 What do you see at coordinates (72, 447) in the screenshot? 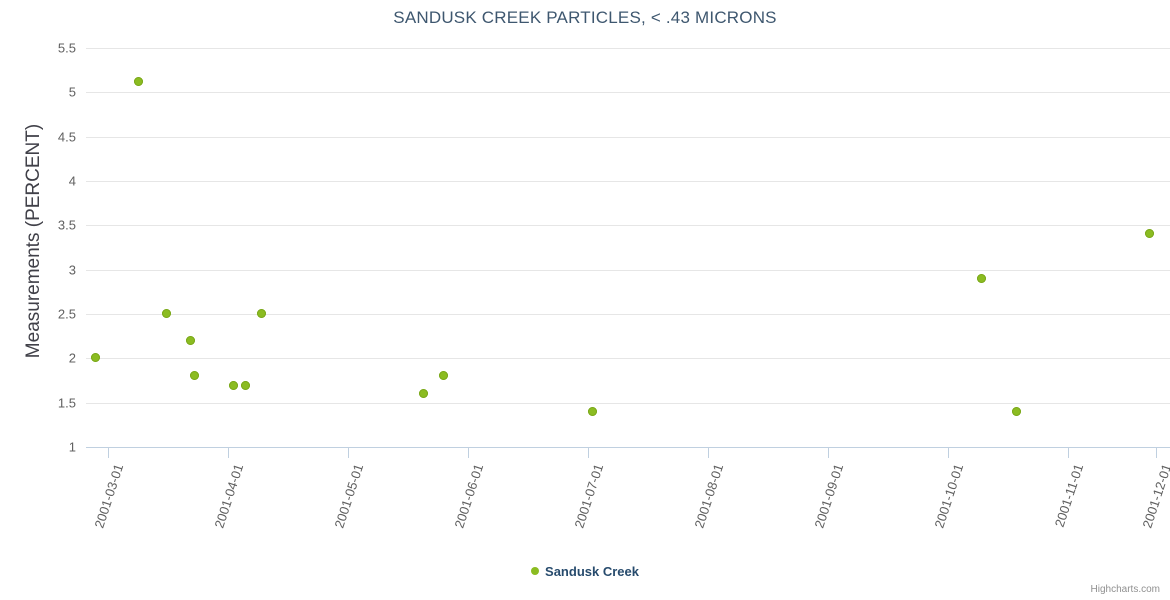
I see `y-axis-tick-label: 1` at bounding box center [72, 447].